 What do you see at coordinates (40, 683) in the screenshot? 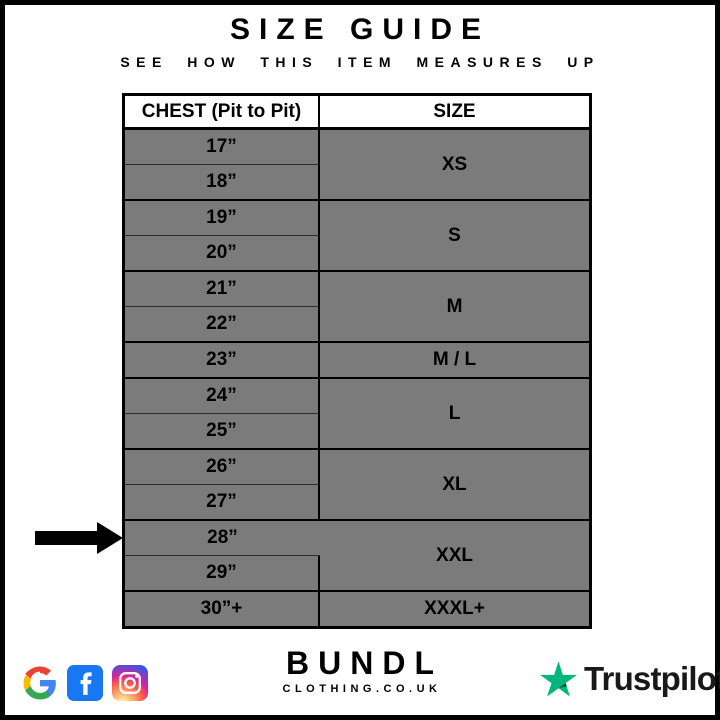
I see `google-icon` at bounding box center [40, 683].